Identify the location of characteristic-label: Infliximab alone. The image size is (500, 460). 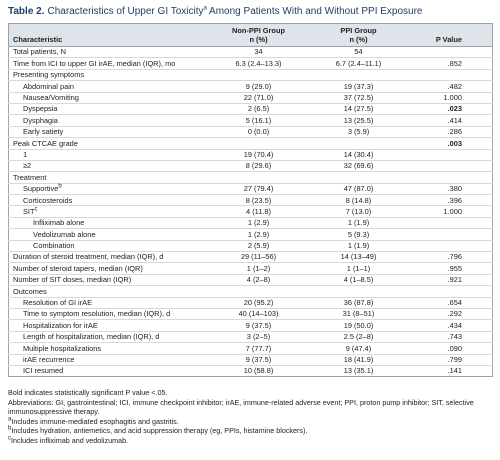
(59, 223).